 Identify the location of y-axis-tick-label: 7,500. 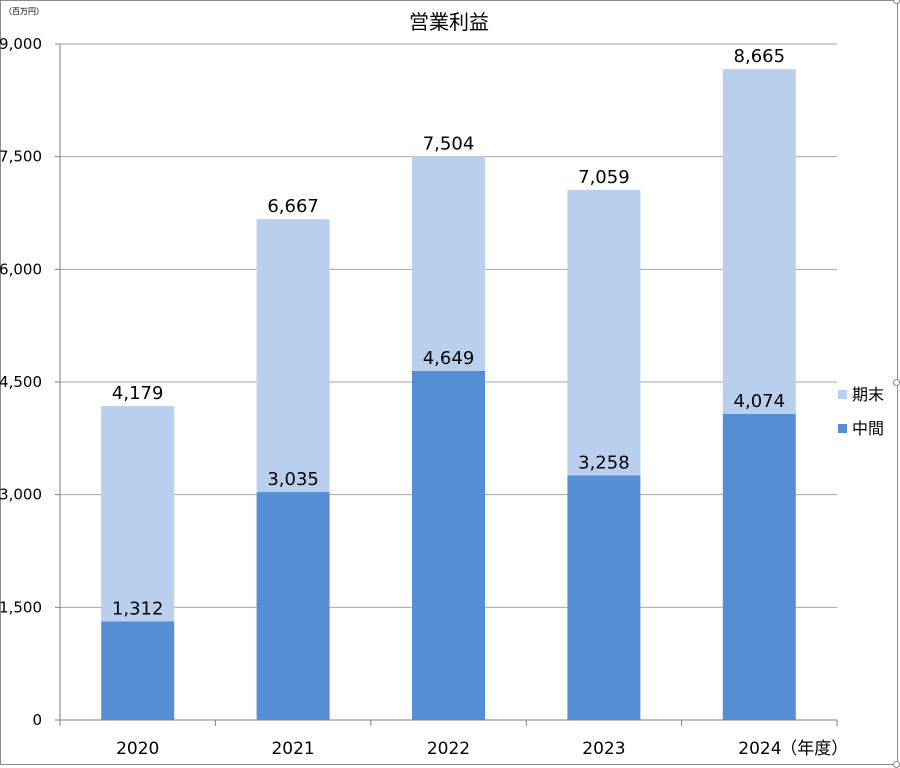
(21, 157).